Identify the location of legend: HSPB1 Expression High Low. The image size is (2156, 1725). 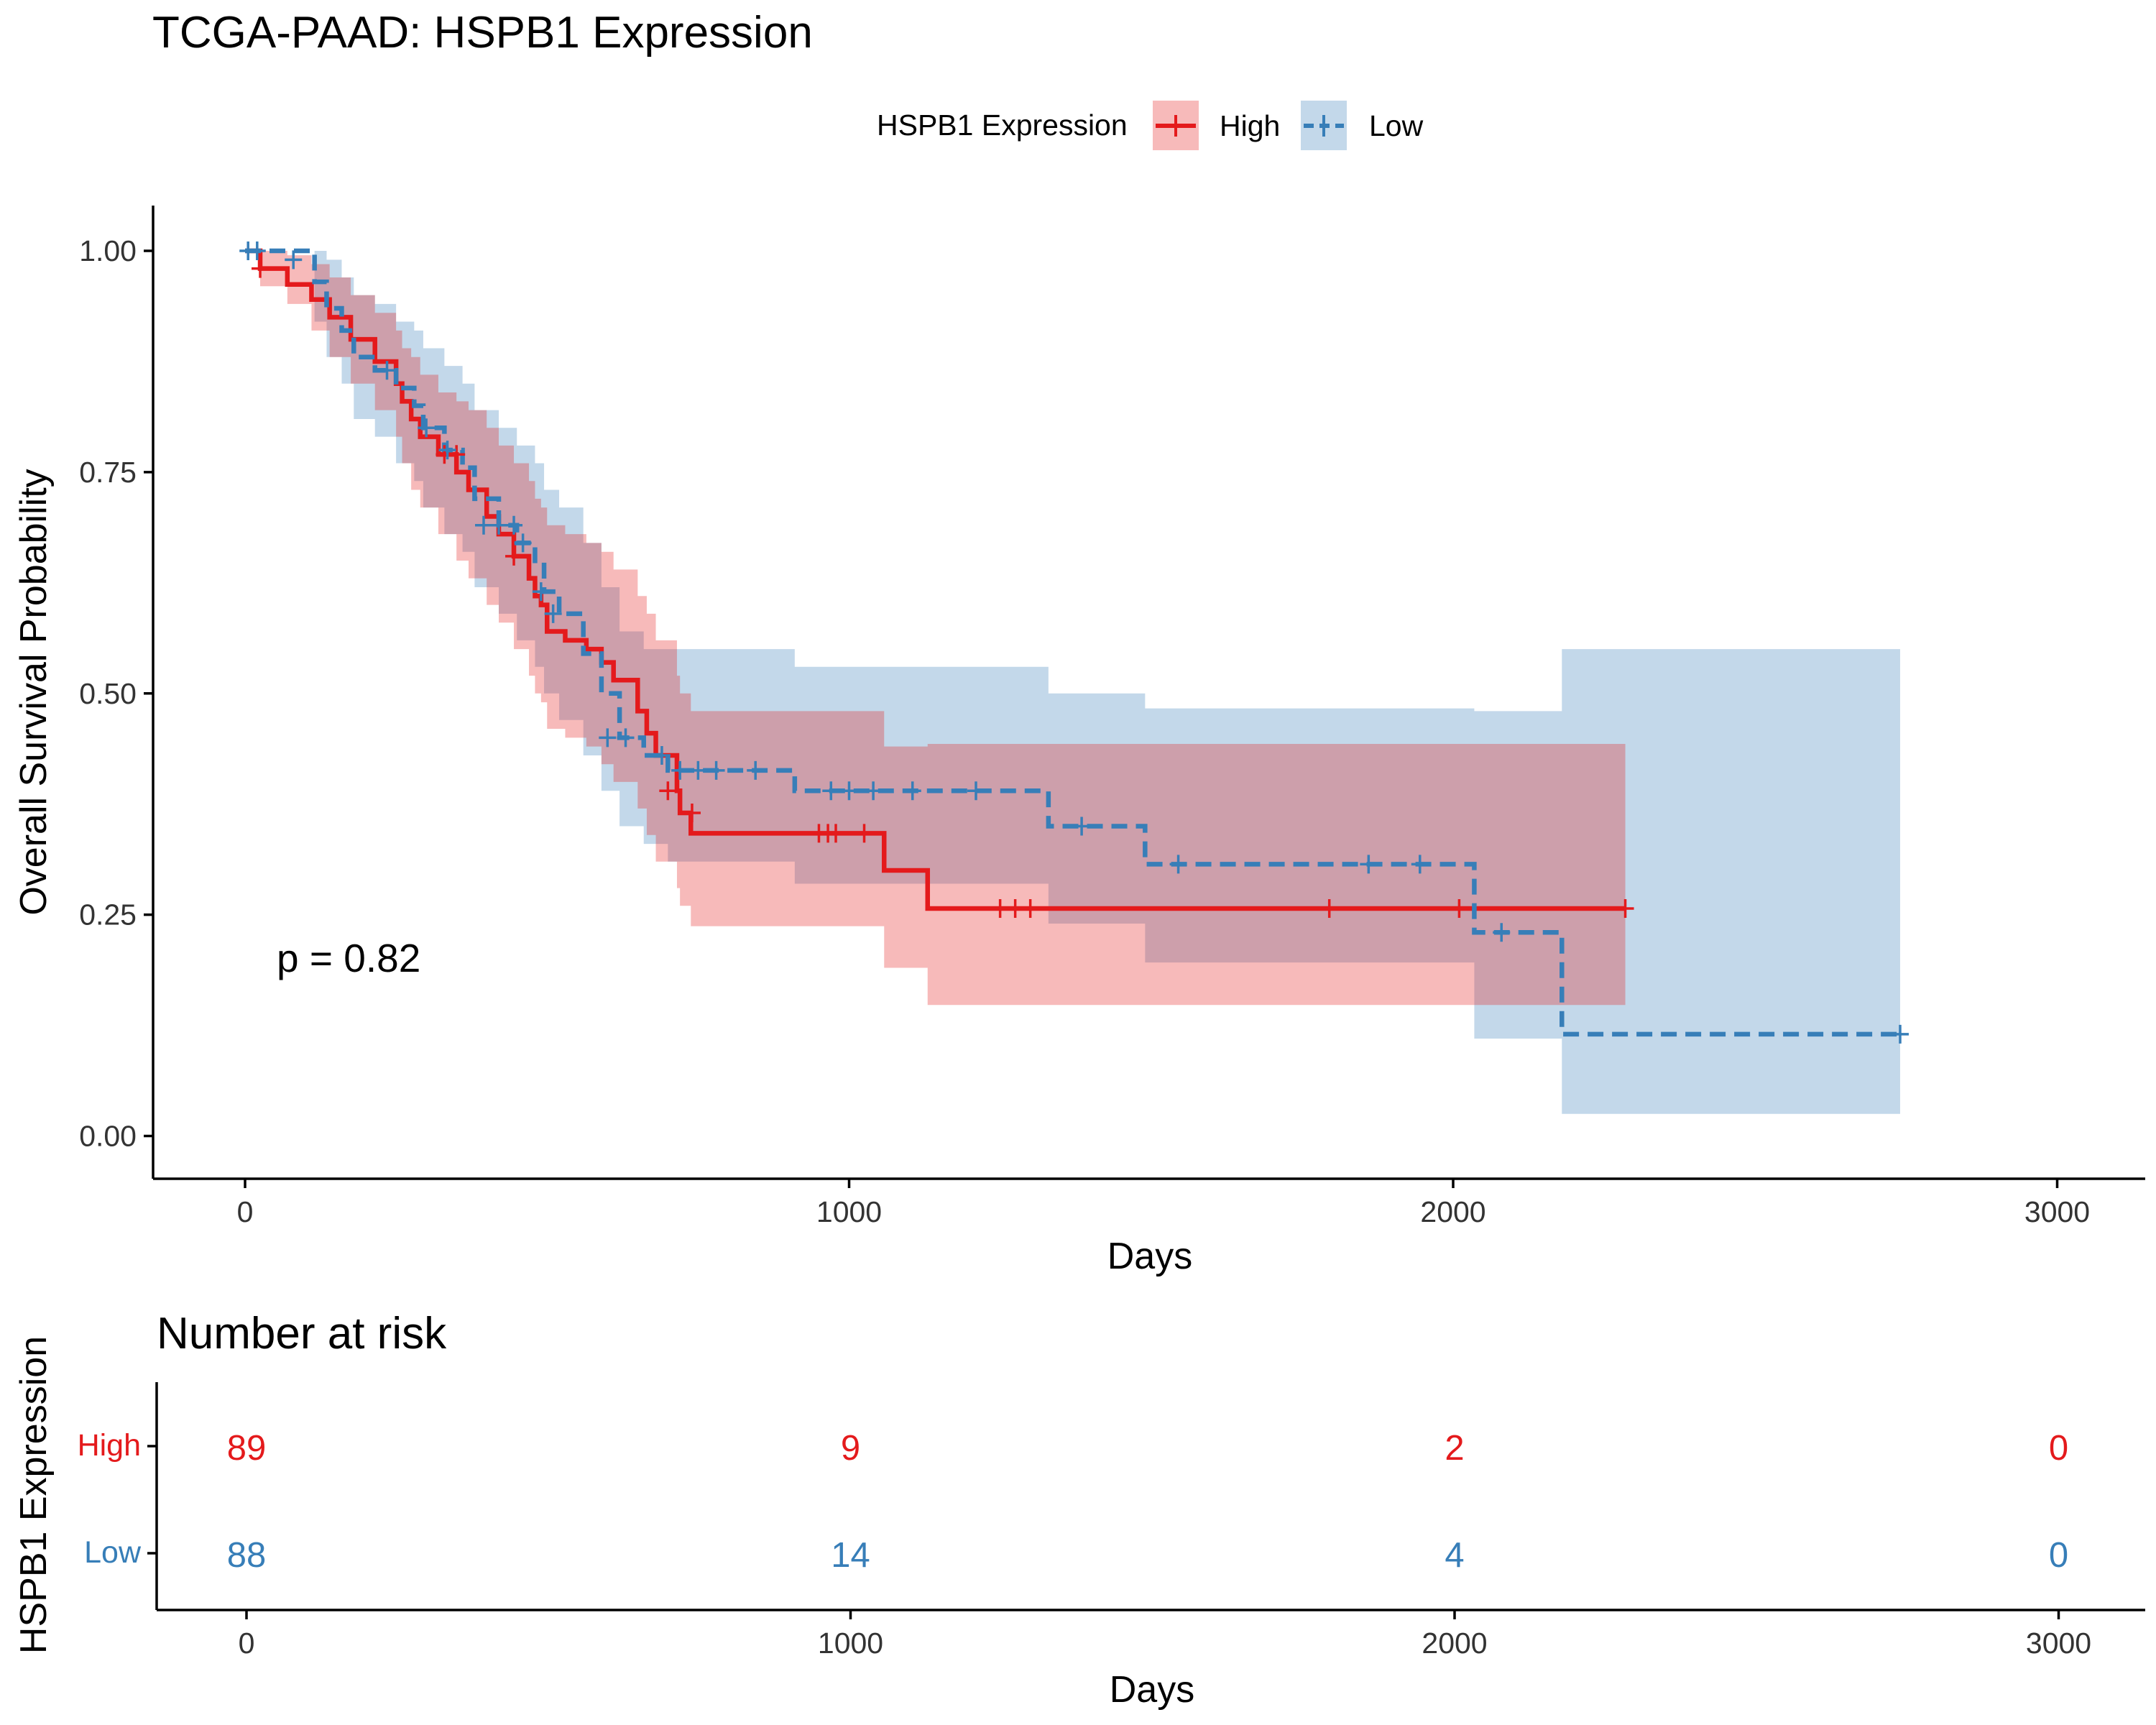
(1150, 125).